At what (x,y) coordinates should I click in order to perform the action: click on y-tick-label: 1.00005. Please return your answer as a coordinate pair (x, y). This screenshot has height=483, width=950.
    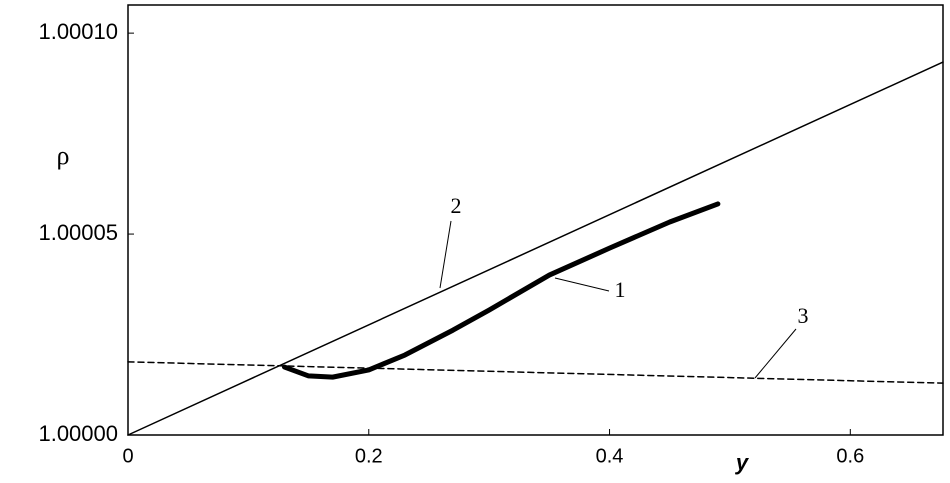
    Looking at the image, I should click on (78, 232).